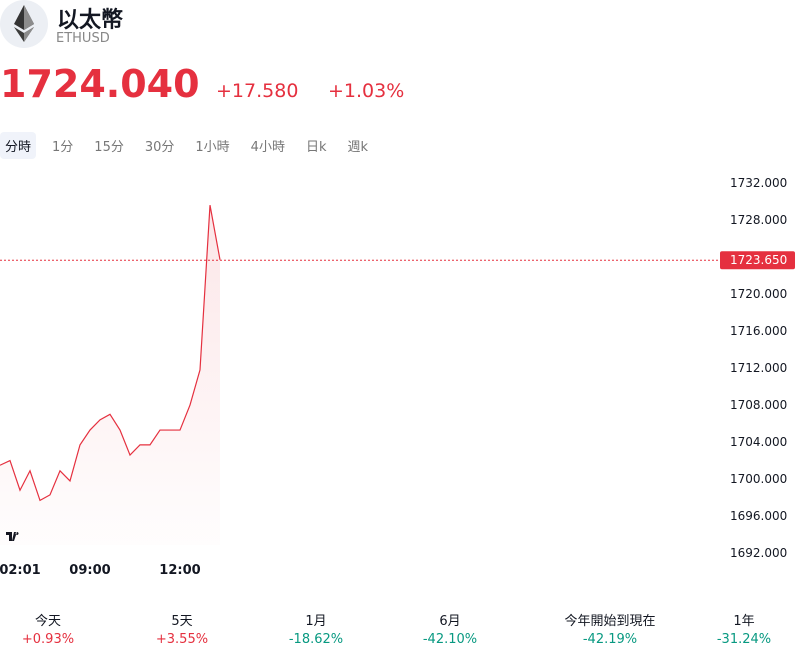 This screenshot has width=800, height=660. What do you see at coordinates (63, 147) in the screenshot?
I see `tab: 1分` at bounding box center [63, 147].